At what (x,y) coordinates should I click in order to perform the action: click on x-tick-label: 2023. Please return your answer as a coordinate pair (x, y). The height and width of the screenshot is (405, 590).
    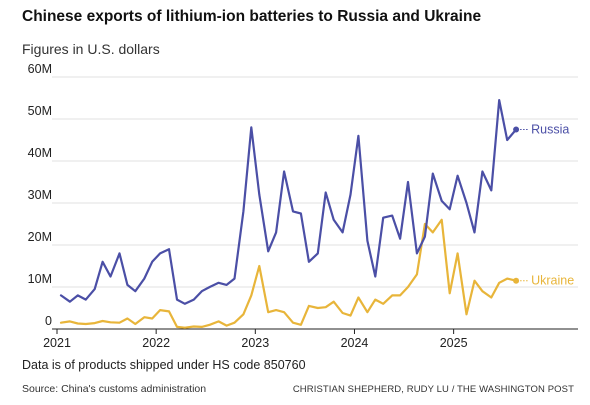
    Looking at the image, I should click on (255, 343).